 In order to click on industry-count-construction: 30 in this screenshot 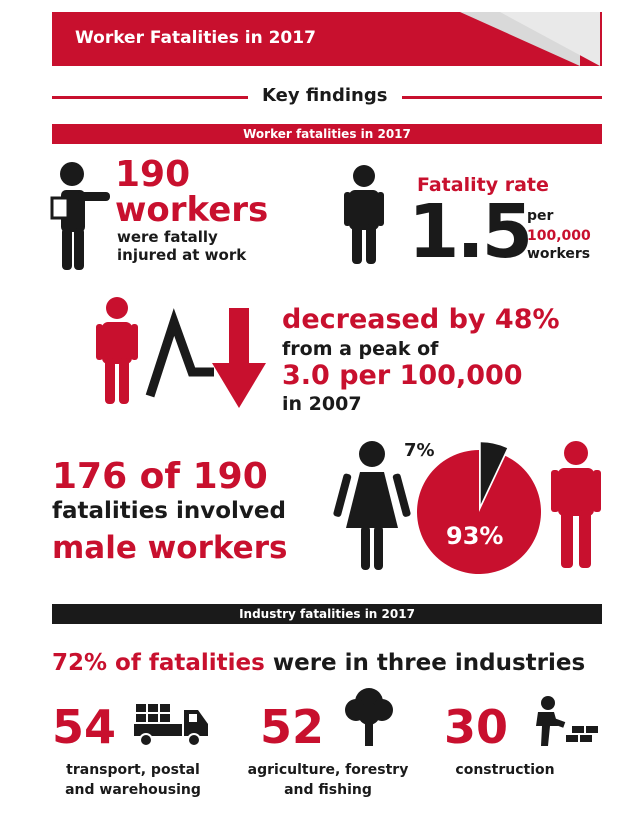, I will do `click(476, 727)`.